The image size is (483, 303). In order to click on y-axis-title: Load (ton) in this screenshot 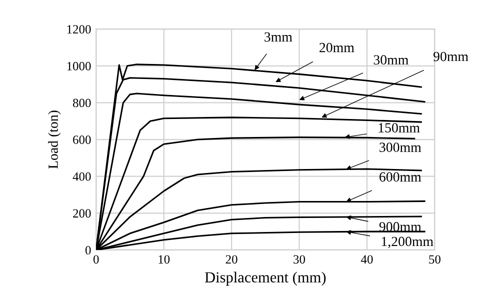, I will do `click(54, 139)`.